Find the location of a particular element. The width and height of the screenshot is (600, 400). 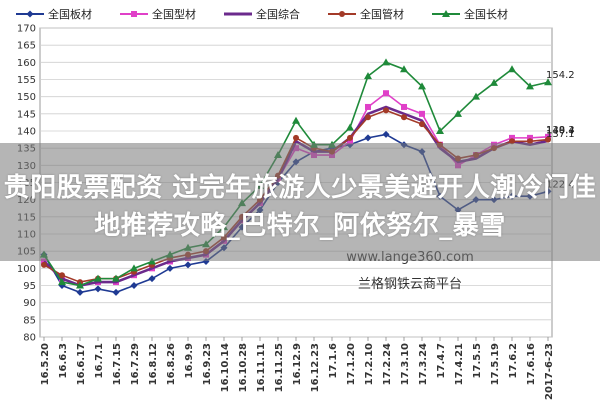

x-tick-label: 16.12.9 is located at coordinates (297, 364).